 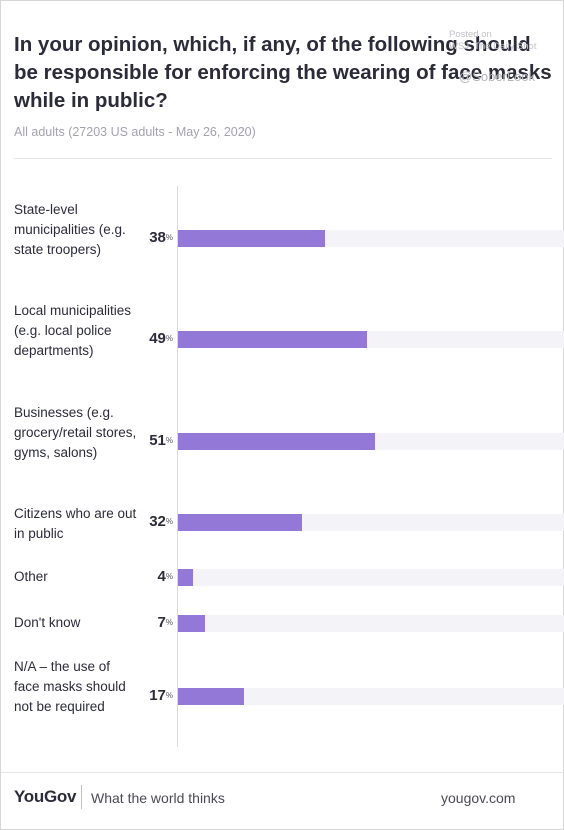 I want to click on data-label: 17%, so click(x=161, y=695).